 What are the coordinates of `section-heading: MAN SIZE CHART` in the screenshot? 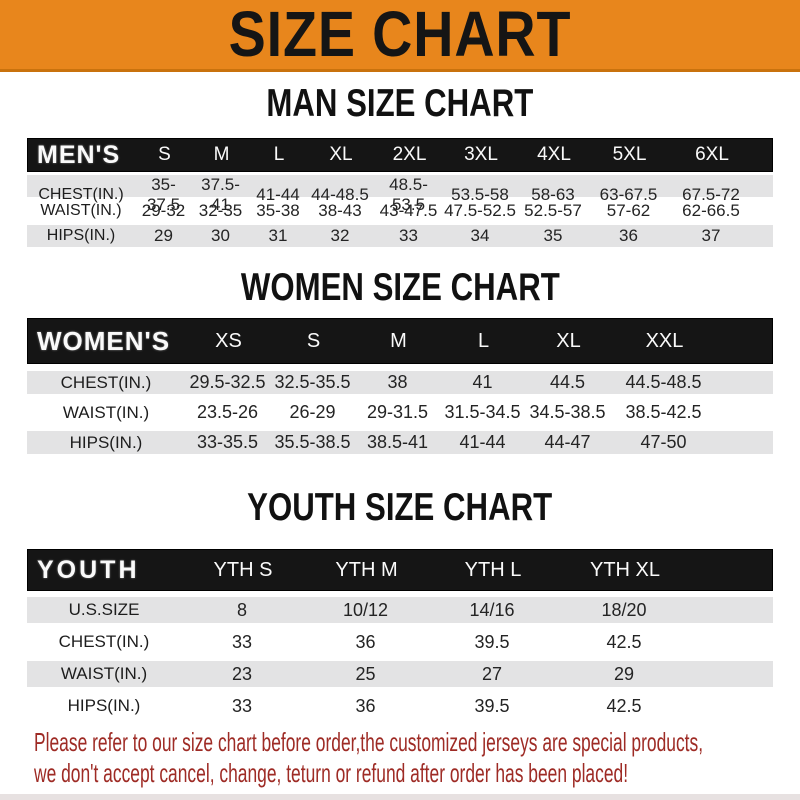 It's located at (400, 104).